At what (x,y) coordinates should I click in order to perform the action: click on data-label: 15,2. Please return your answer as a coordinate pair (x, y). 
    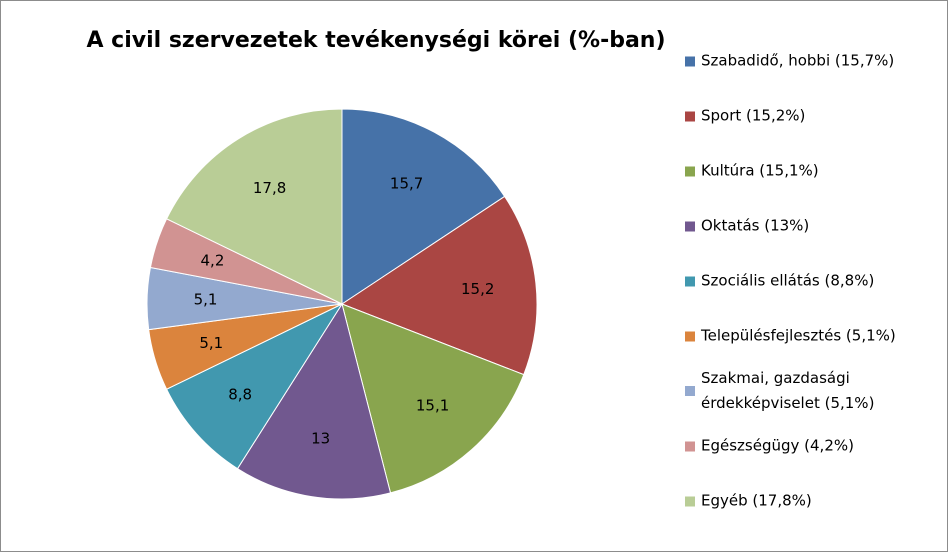
    Looking at the image, I should click on (477, 289).